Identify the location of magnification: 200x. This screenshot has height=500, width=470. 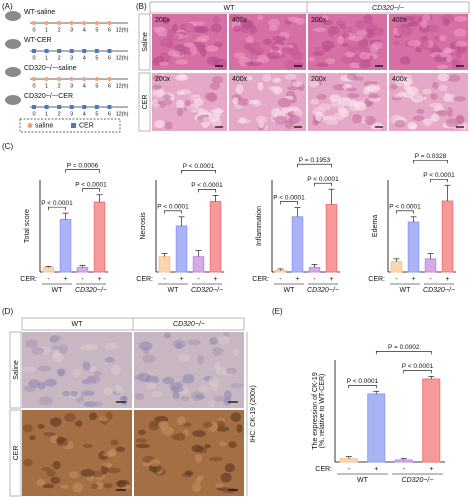
(319, 79).